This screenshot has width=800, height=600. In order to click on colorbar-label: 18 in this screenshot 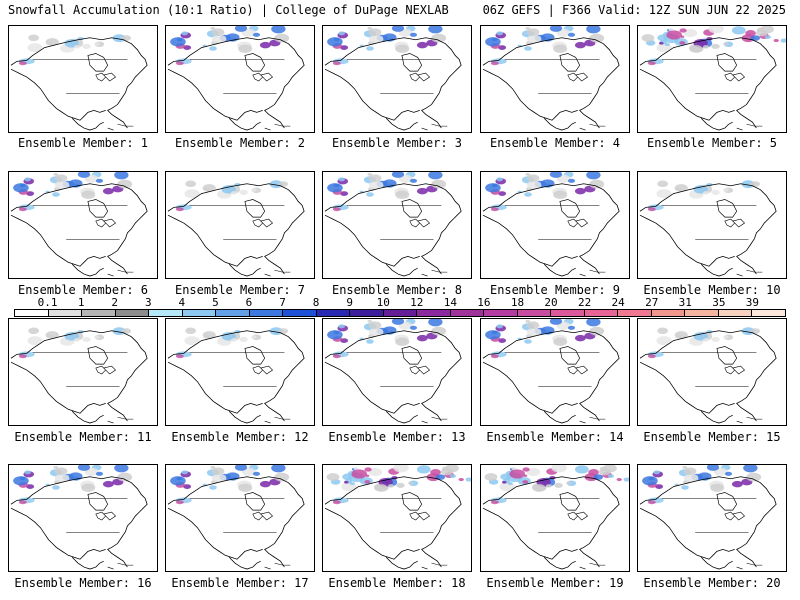, I will do `click(517, 302)`.